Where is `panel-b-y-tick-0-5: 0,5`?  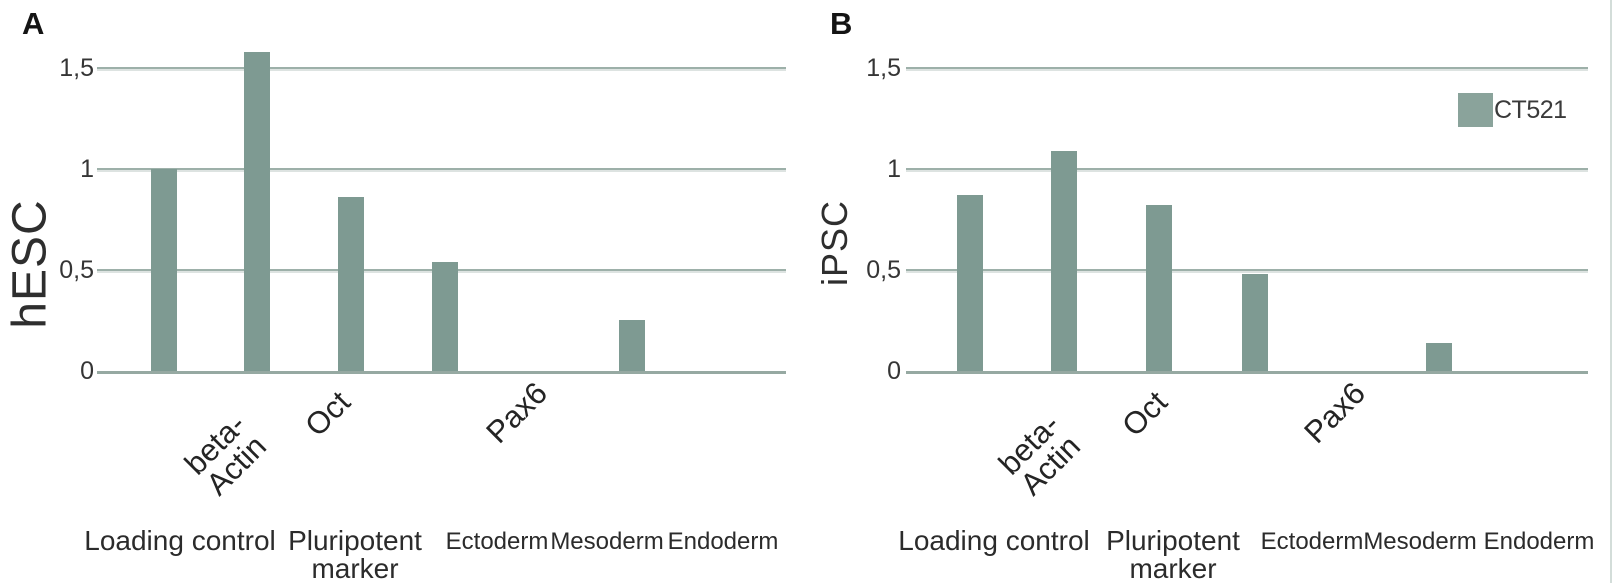
panel-b-y-tick-0-5: 0,5 is located at coordinates (883, 270).